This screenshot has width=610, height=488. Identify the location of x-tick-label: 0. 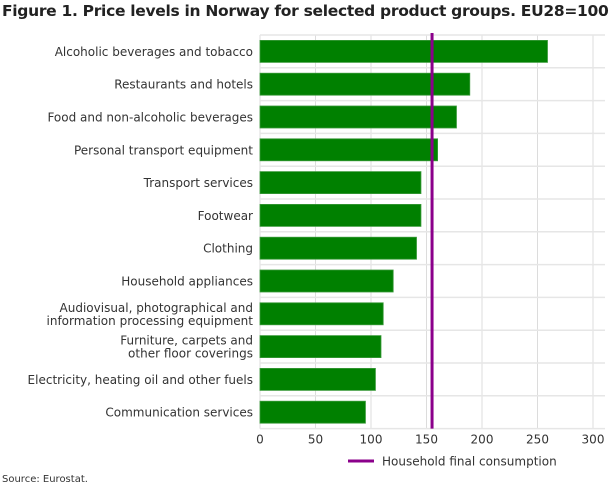
(260, 440).